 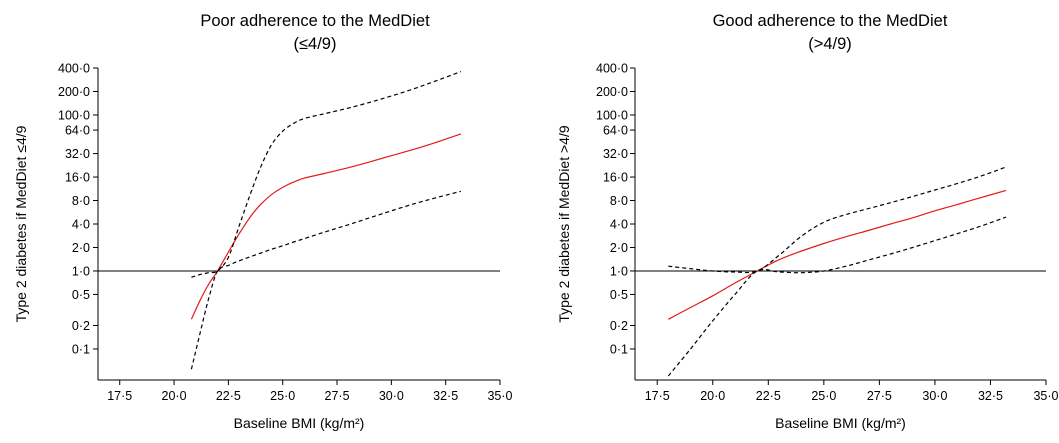 I want to click on chart-subtitle: (>4/9), so click(x=830, y=44).